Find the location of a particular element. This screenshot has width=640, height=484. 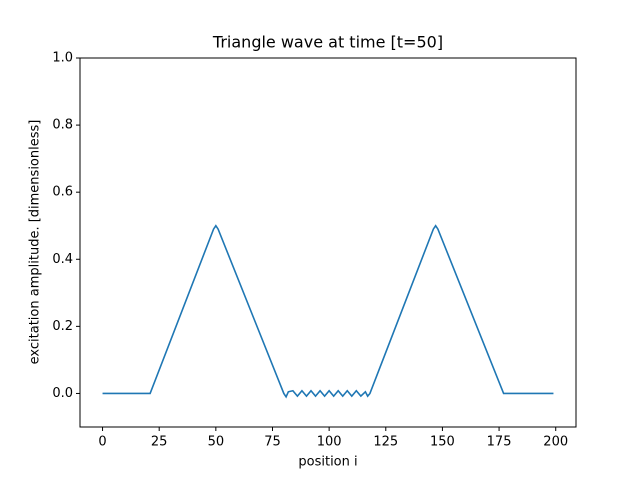

x-axis-label: position i is located at coordinates (327, 462).